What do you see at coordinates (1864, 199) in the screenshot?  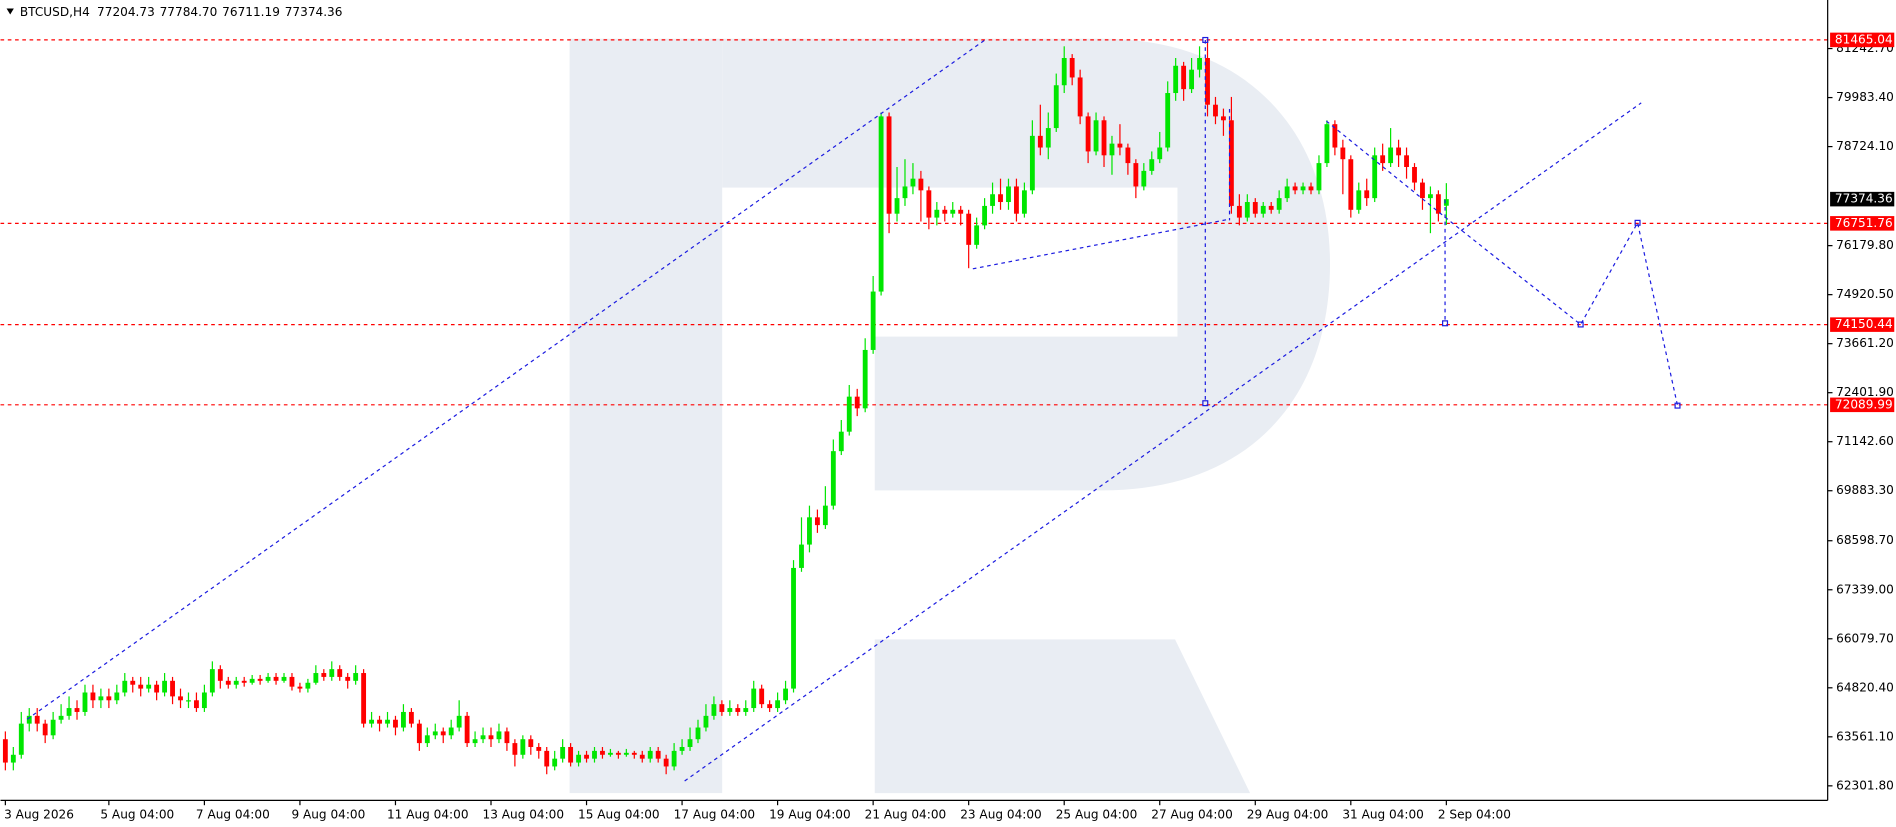 I see `current-price-label: 77374.36` at bounding box center [1864, 199].